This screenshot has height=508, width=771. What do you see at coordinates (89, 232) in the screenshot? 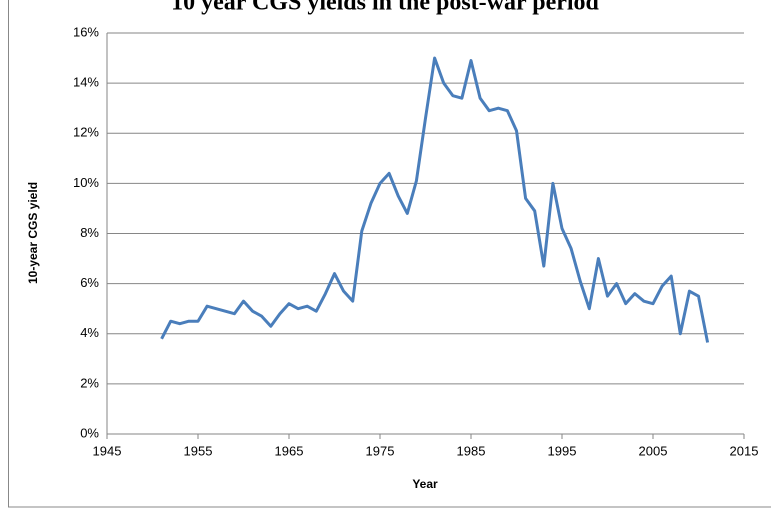
I see `y-tick-label: 8%` at bounding box center [89, 232].